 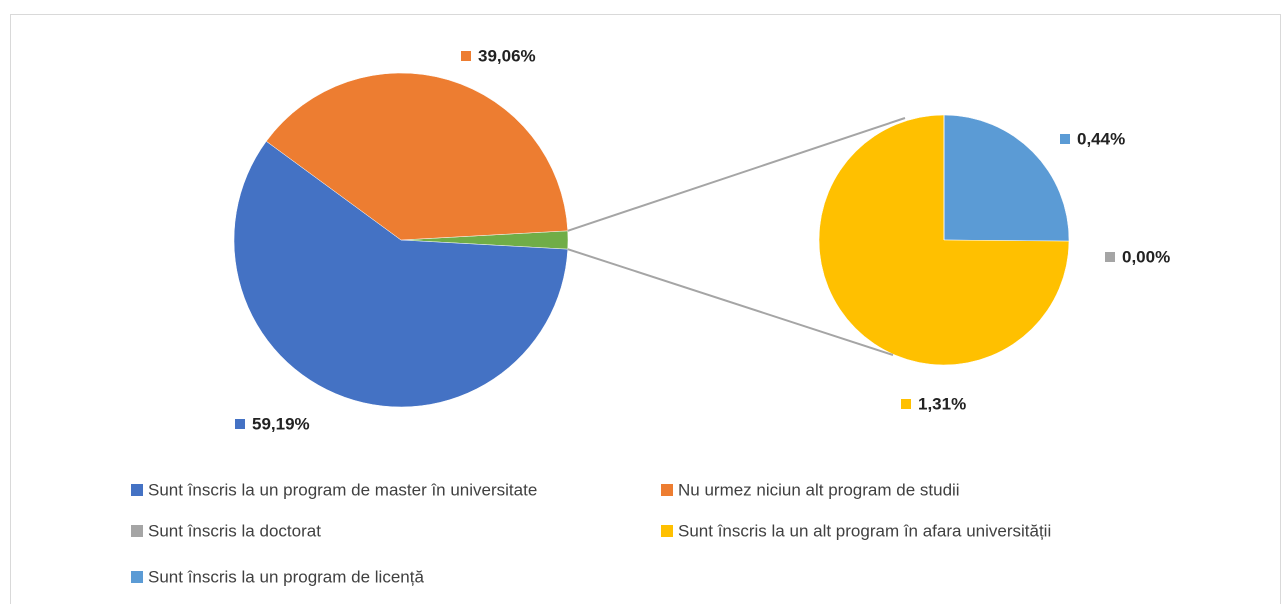 I want to click on data-label: 1,31%, so click(x=942, y=403).